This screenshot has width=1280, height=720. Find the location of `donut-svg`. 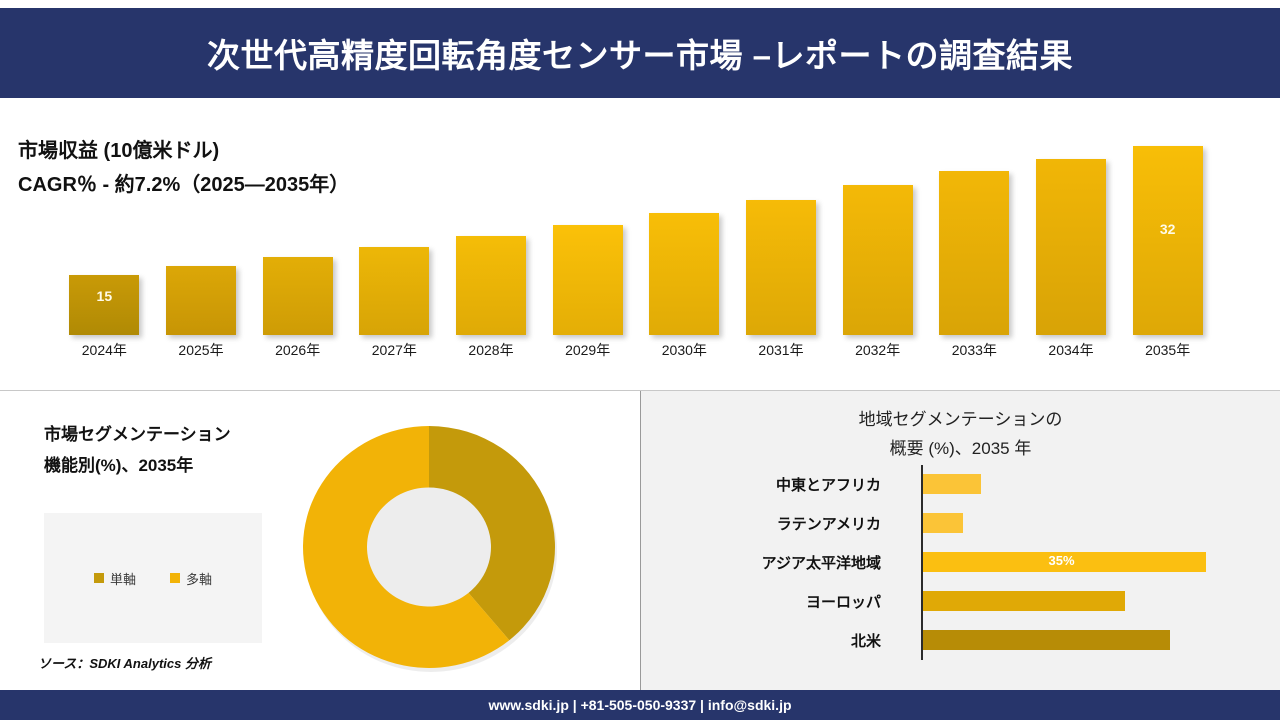

donut-svg is located at coordinates (430, 549).